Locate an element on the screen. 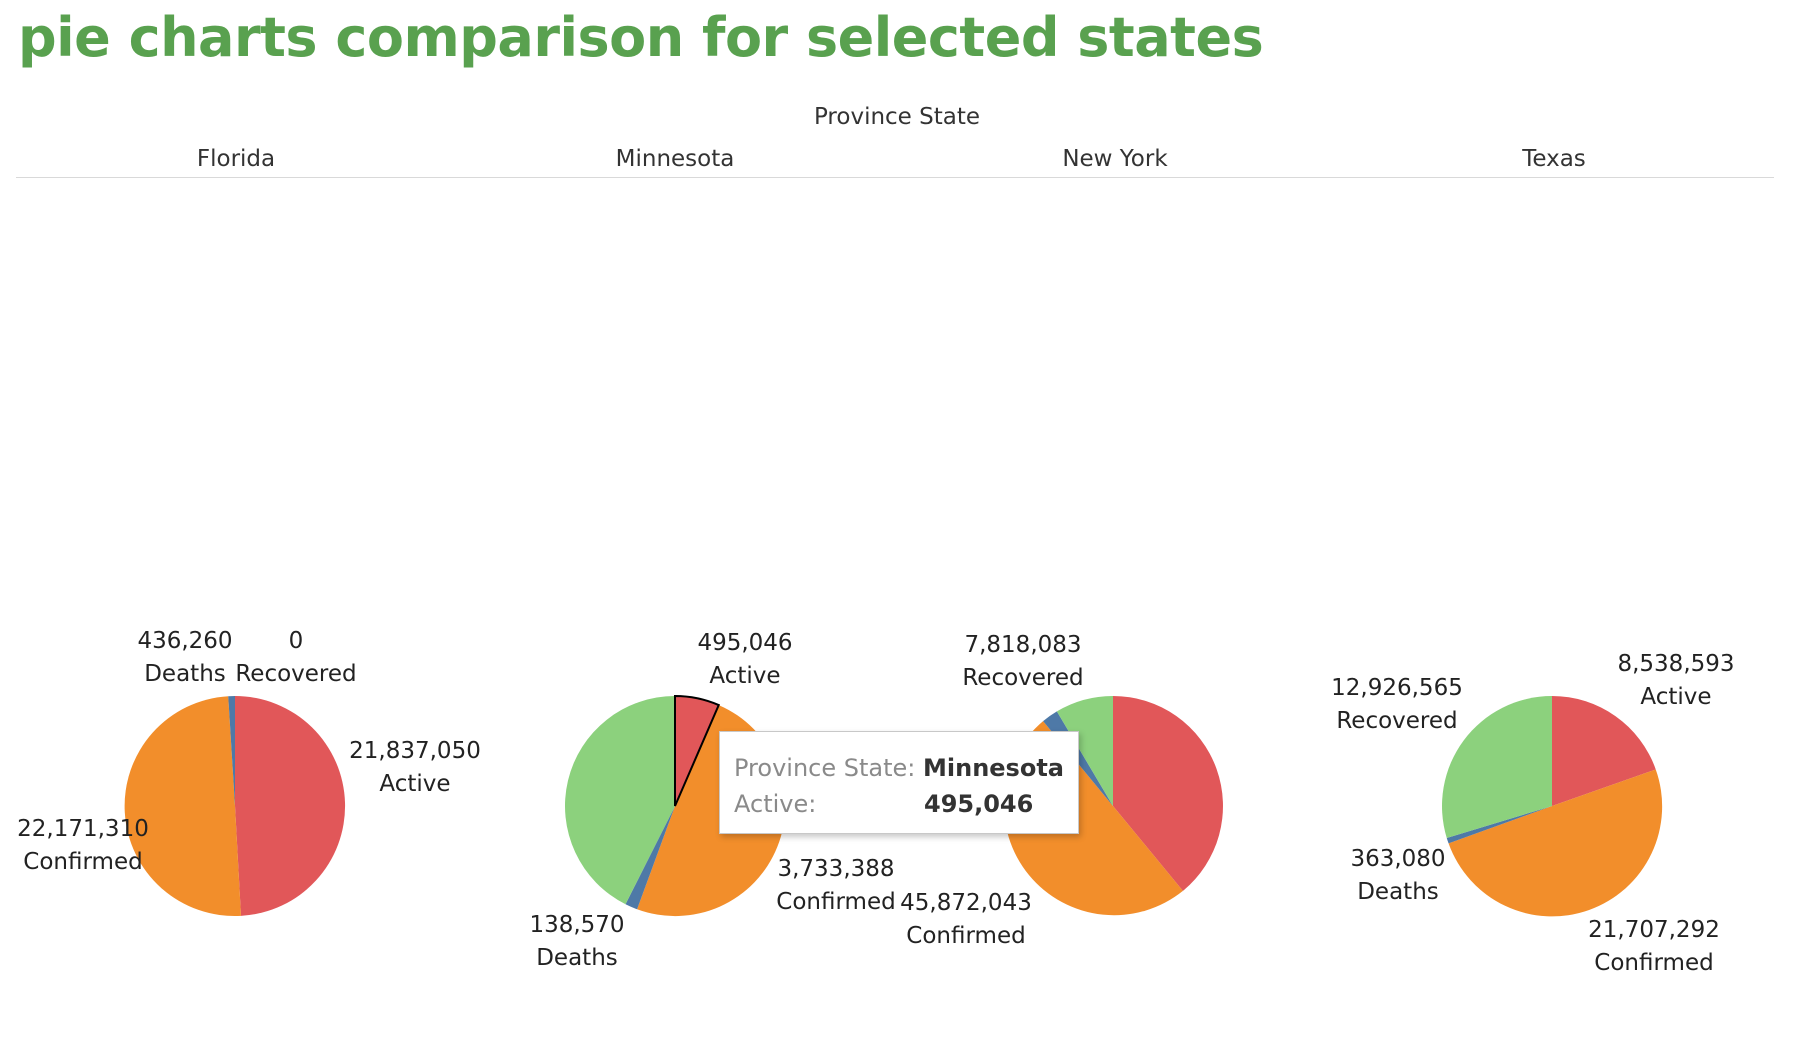 This screenshot has height=1062, width=1794. minnesota-slice-active is located at coordinates (697, 750).